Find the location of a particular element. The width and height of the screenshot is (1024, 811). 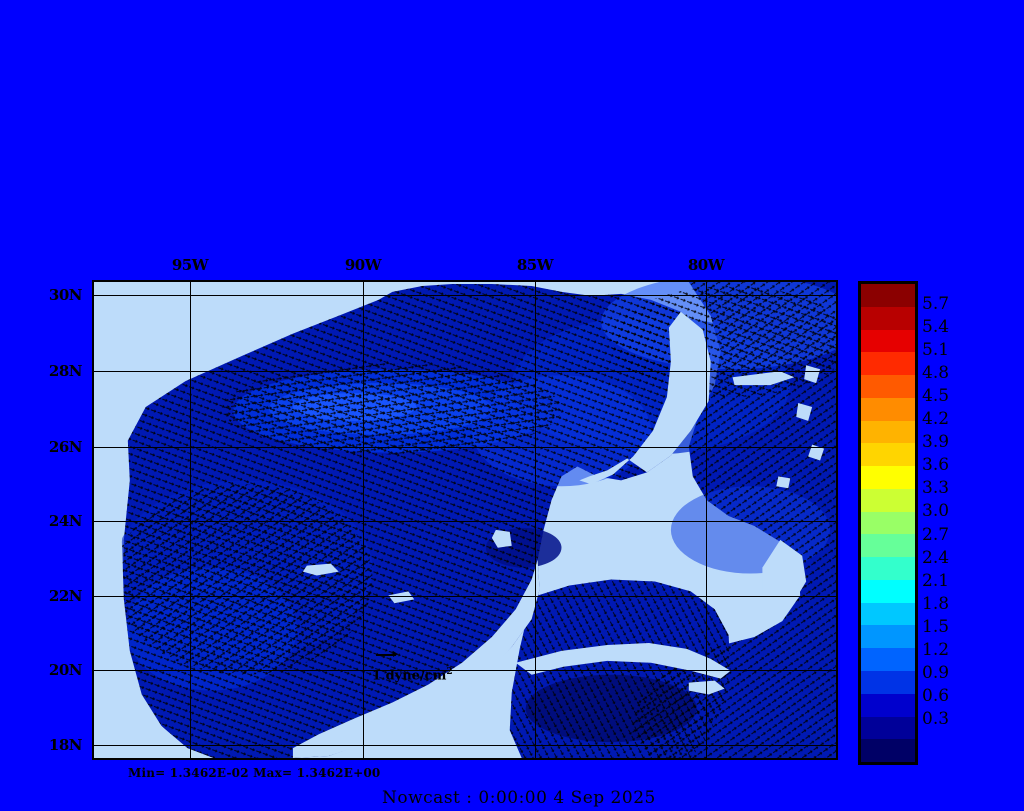

colorbar-tick-5.7: 5.7 is located at coordinates (936, 304).